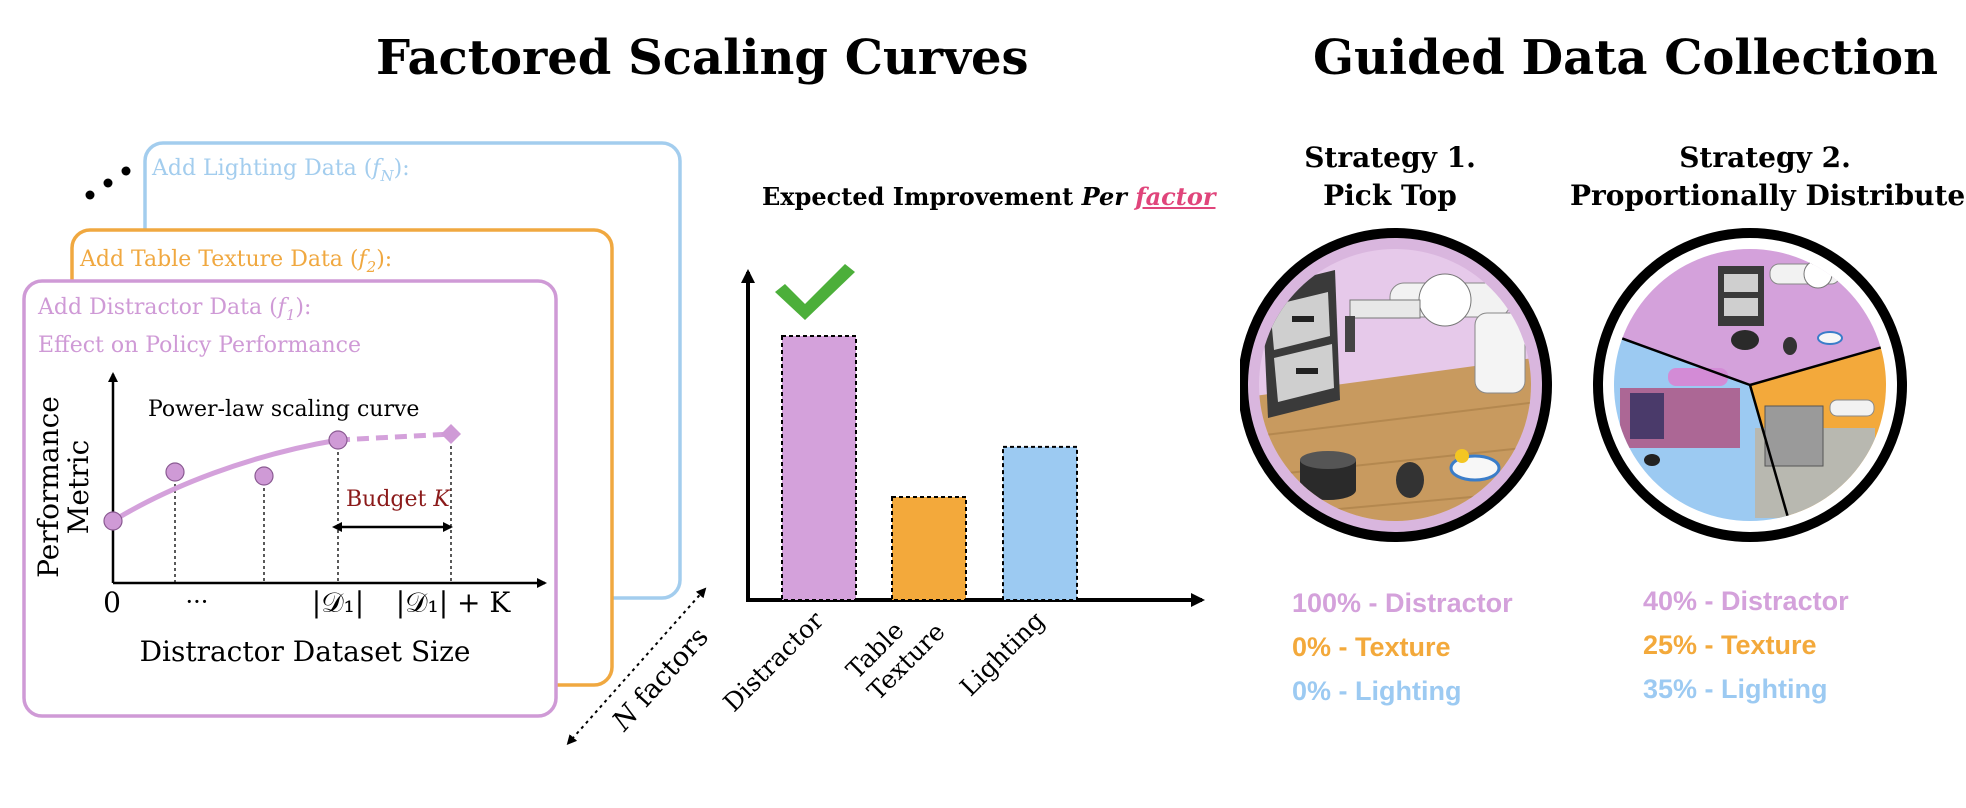  I want to click on card-distractor-title: Add Distractor Data (f1):, so click(174, 309).